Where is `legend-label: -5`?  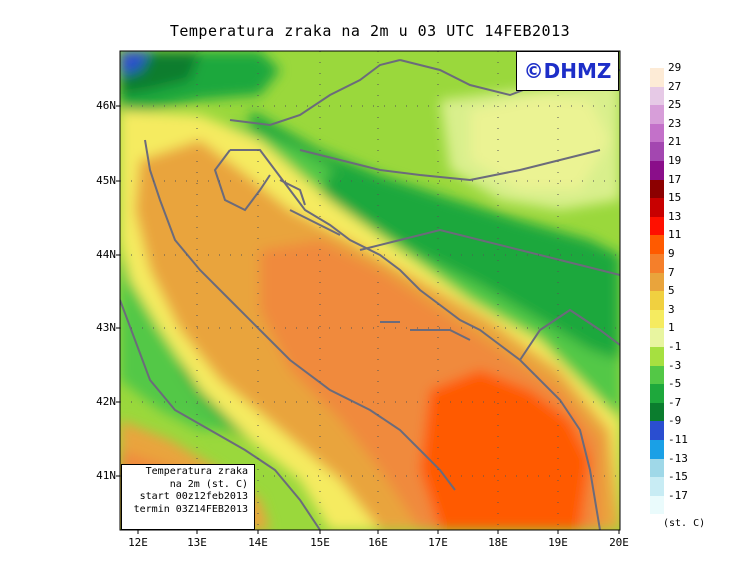 legend-label: -5 is located at coordinates (675, 384).